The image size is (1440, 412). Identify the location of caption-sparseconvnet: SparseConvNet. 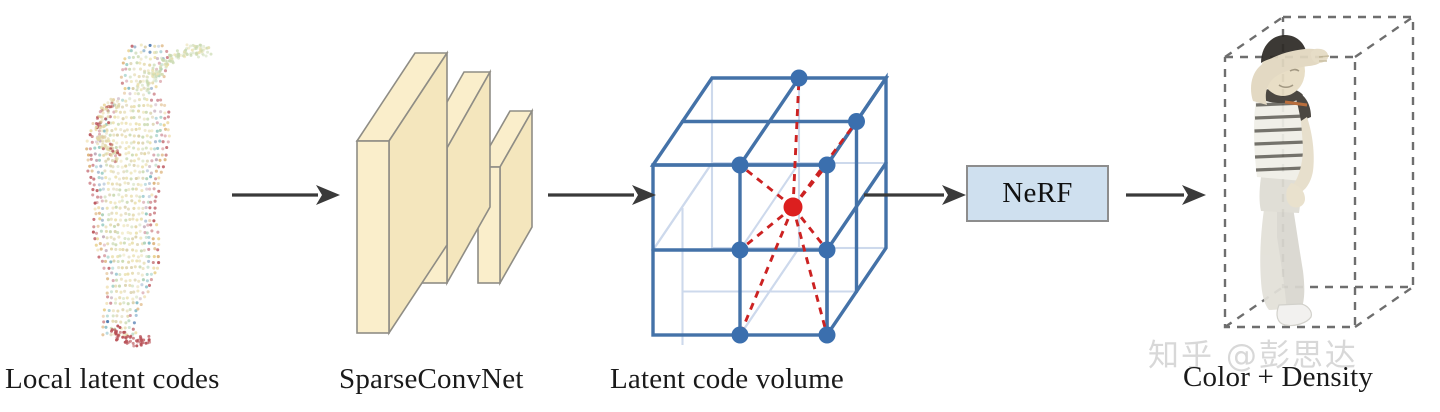
(431, 379).